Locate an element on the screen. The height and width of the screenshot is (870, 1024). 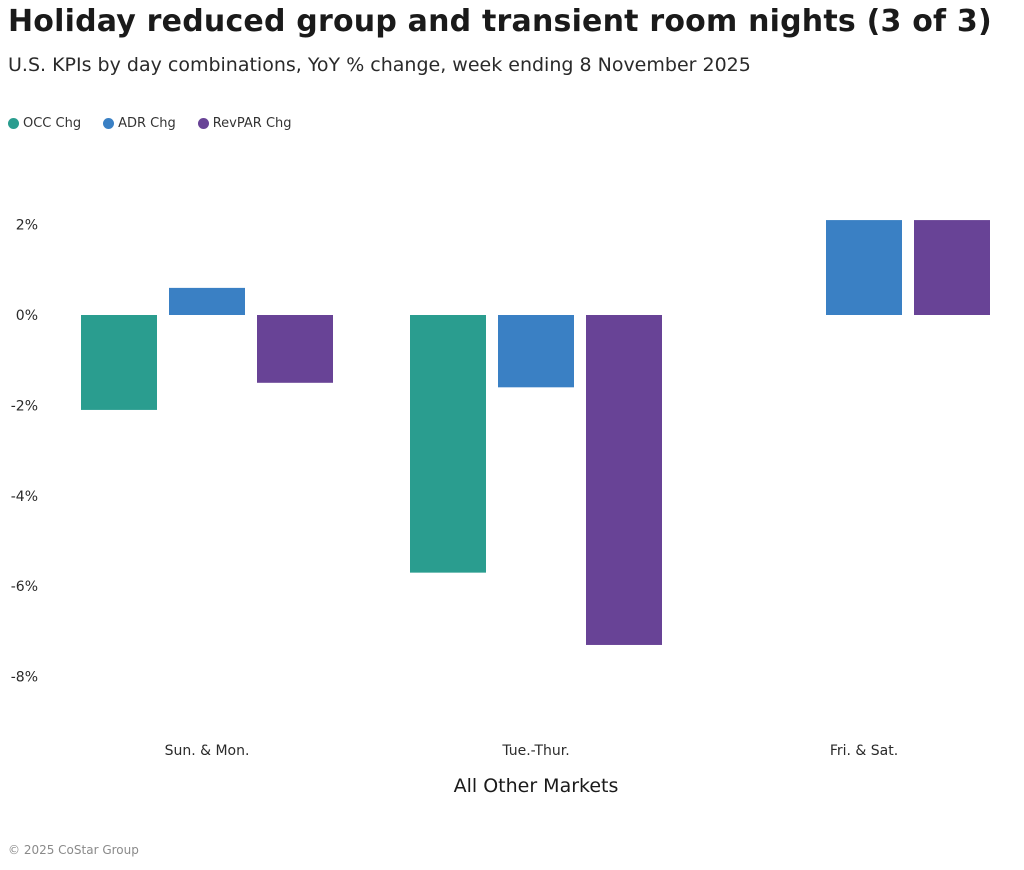
x-tick-label: Fri. & Sat. is located at coordinates (864, 751).